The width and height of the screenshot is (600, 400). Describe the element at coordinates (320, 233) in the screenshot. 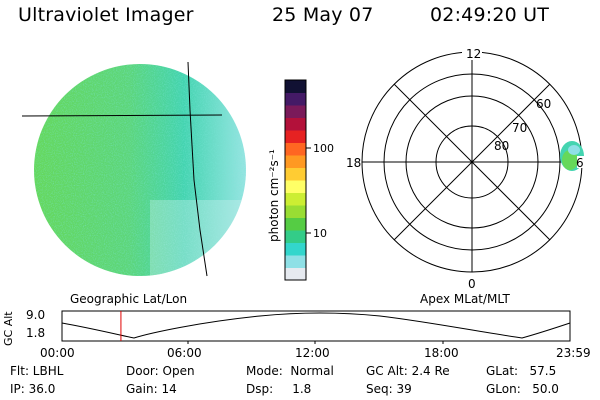

I see `colorbar-label-10: 10` at that location.